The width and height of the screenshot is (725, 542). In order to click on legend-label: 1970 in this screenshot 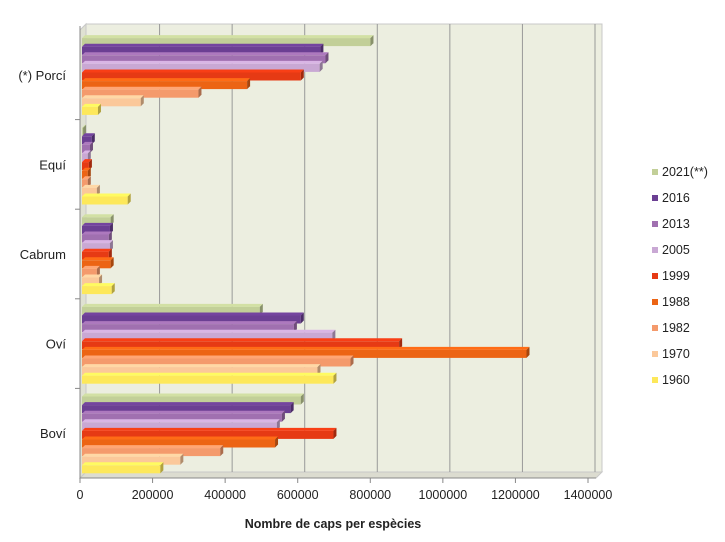, I will do `click(676, 354)`.